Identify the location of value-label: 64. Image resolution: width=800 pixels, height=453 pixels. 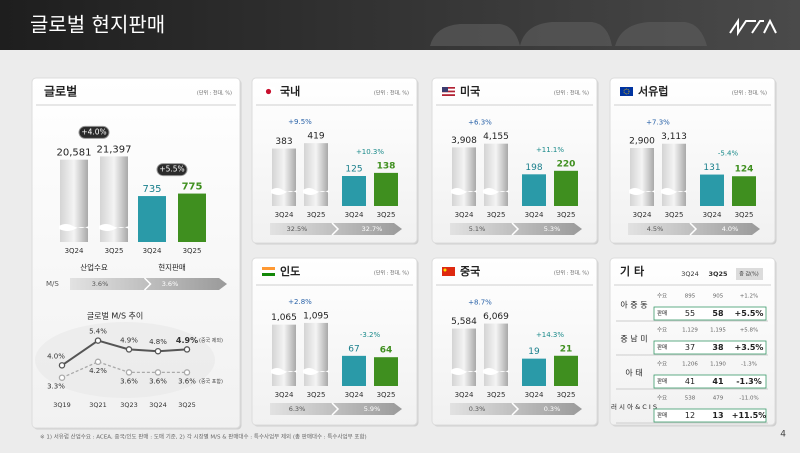
(386, 351).